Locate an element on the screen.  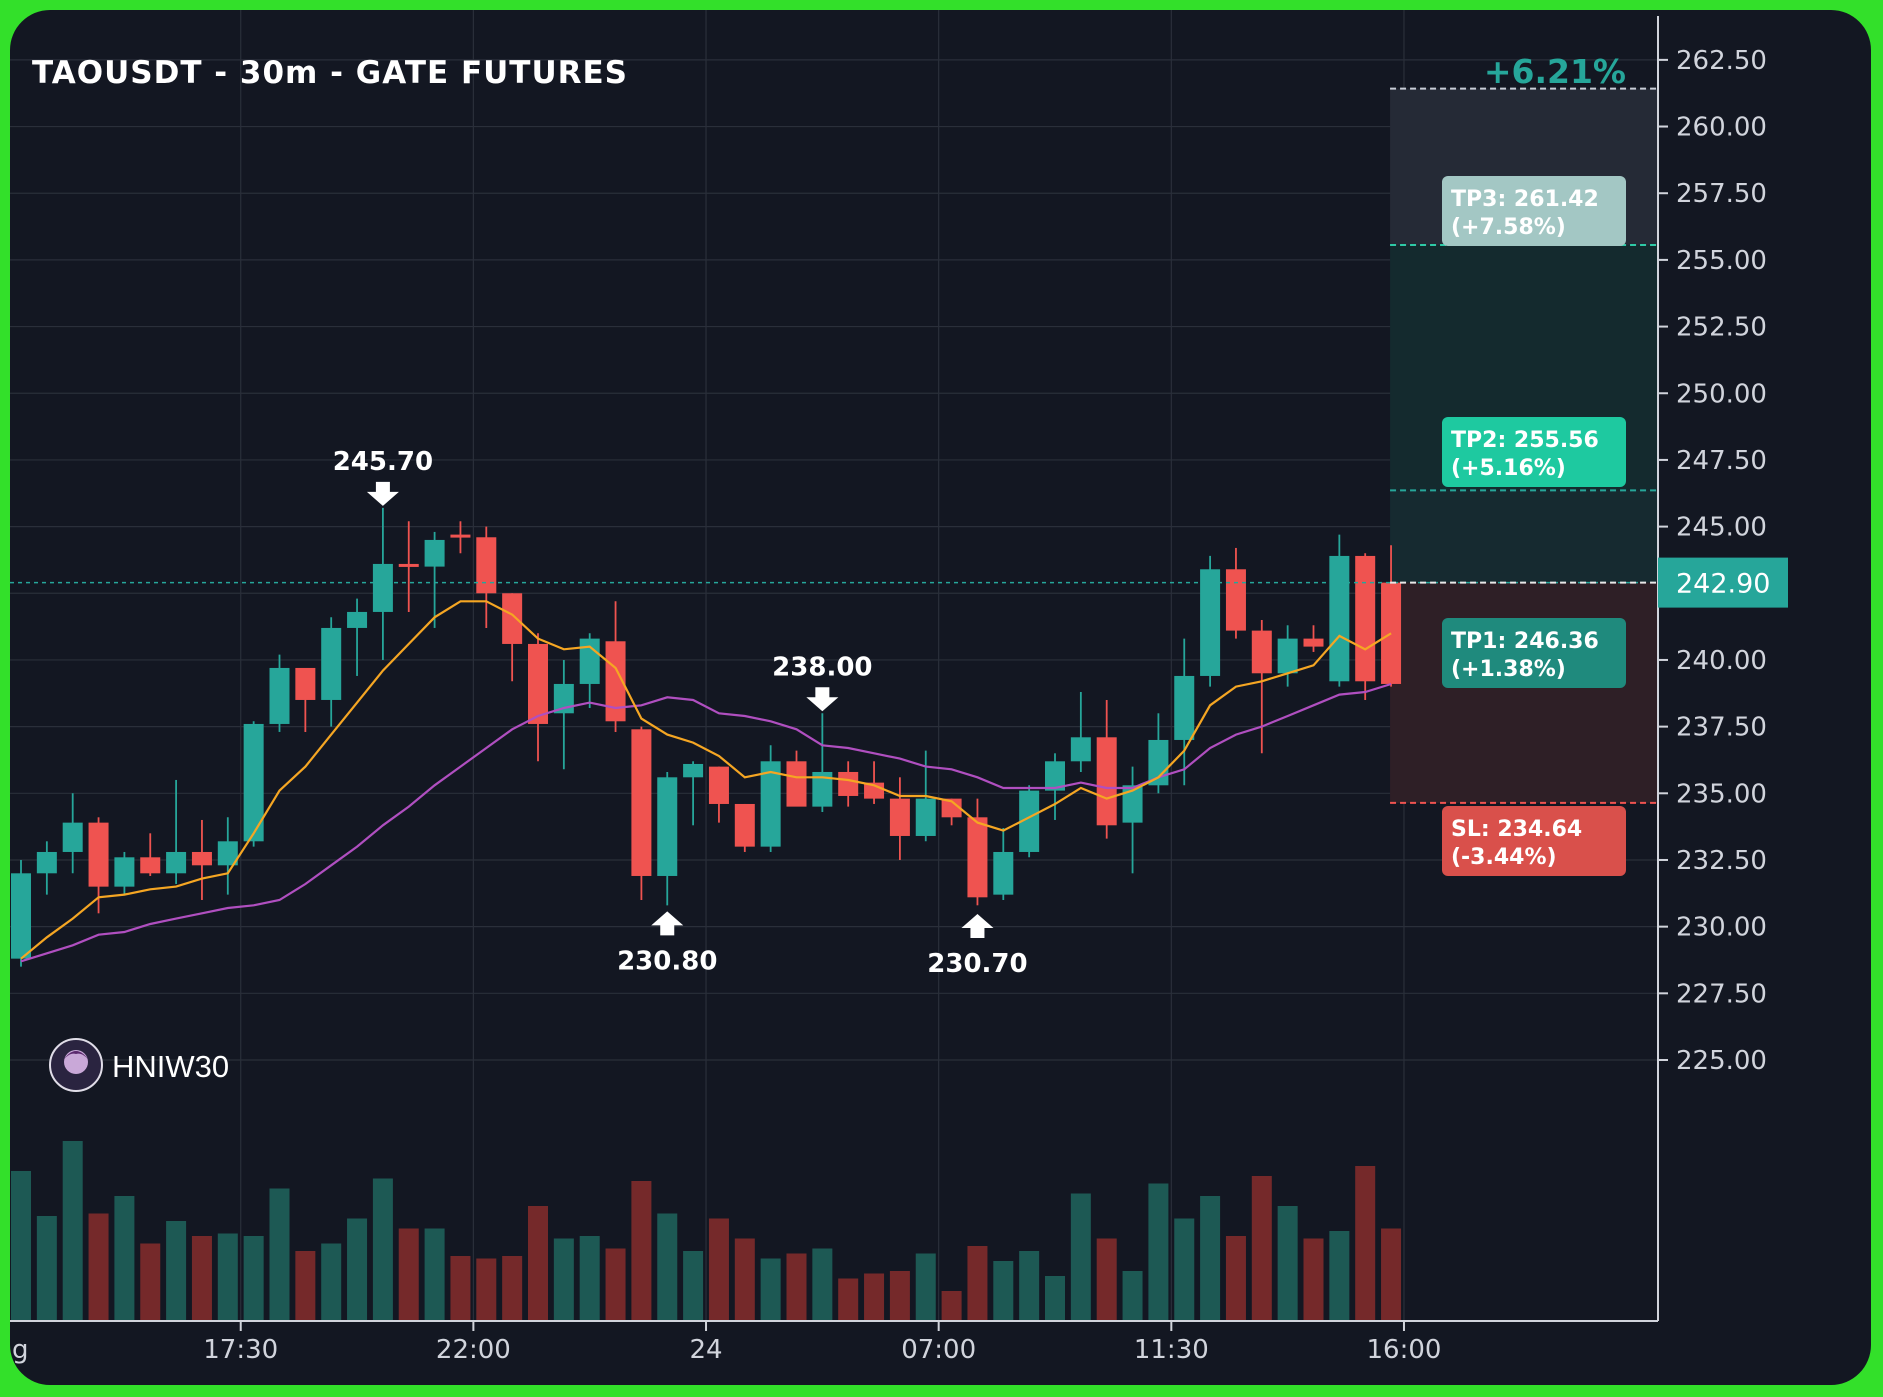
current-price-badge is located at coordinates (1723, 582).